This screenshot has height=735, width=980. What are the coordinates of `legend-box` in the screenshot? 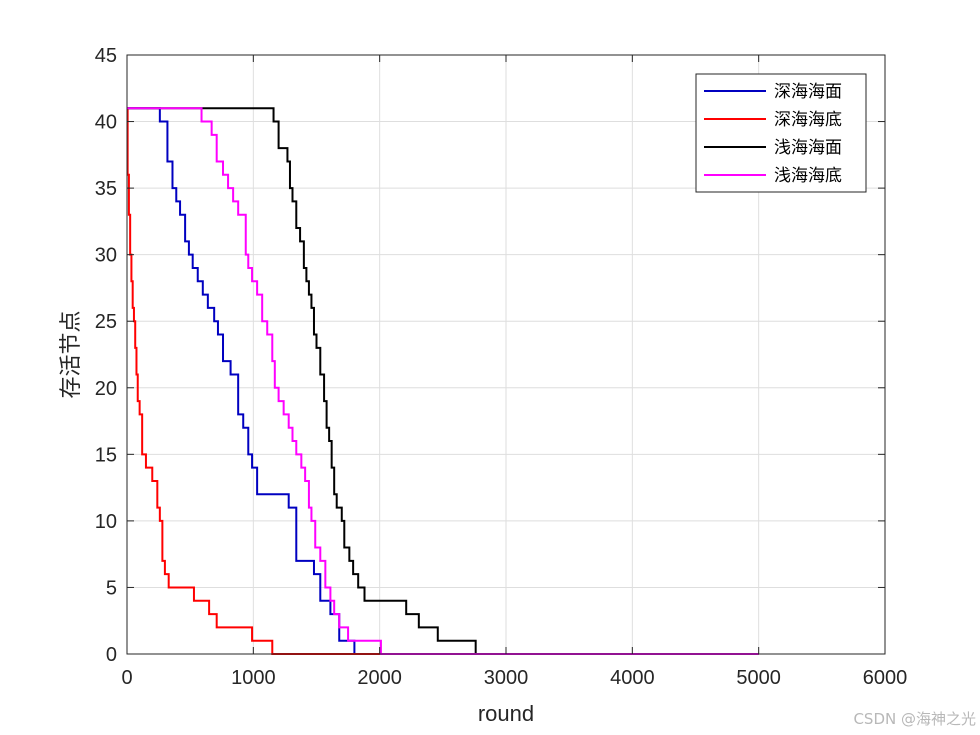 It's located at (781, 133).